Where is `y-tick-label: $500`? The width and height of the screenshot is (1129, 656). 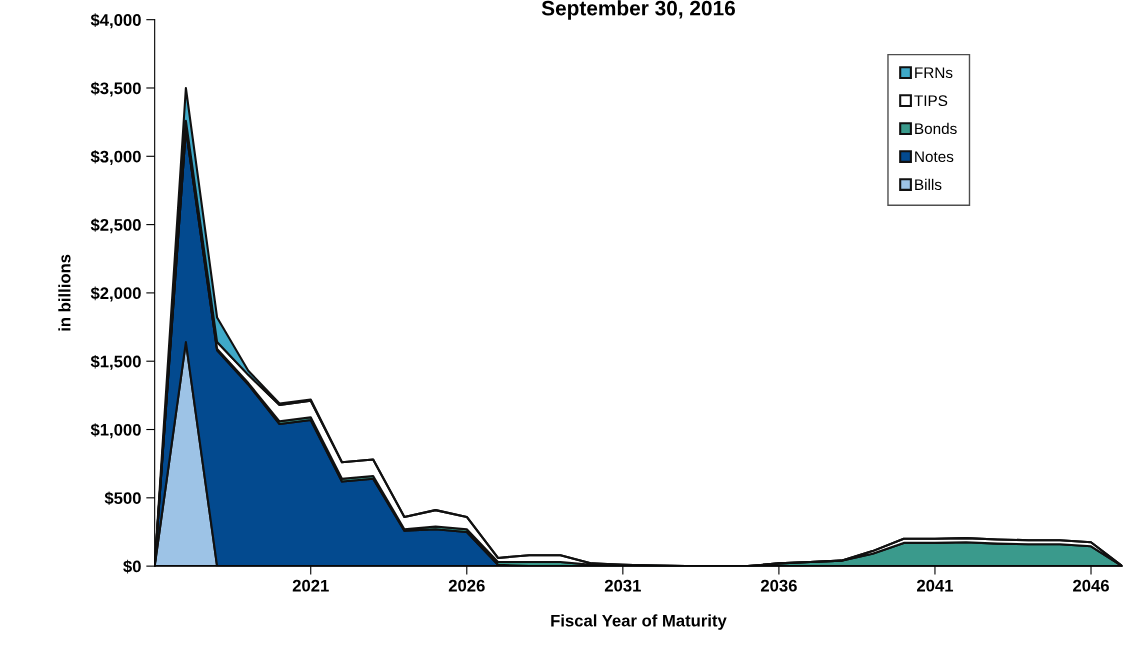 y-tick-label: $500 is located at coordinates (122, 498).